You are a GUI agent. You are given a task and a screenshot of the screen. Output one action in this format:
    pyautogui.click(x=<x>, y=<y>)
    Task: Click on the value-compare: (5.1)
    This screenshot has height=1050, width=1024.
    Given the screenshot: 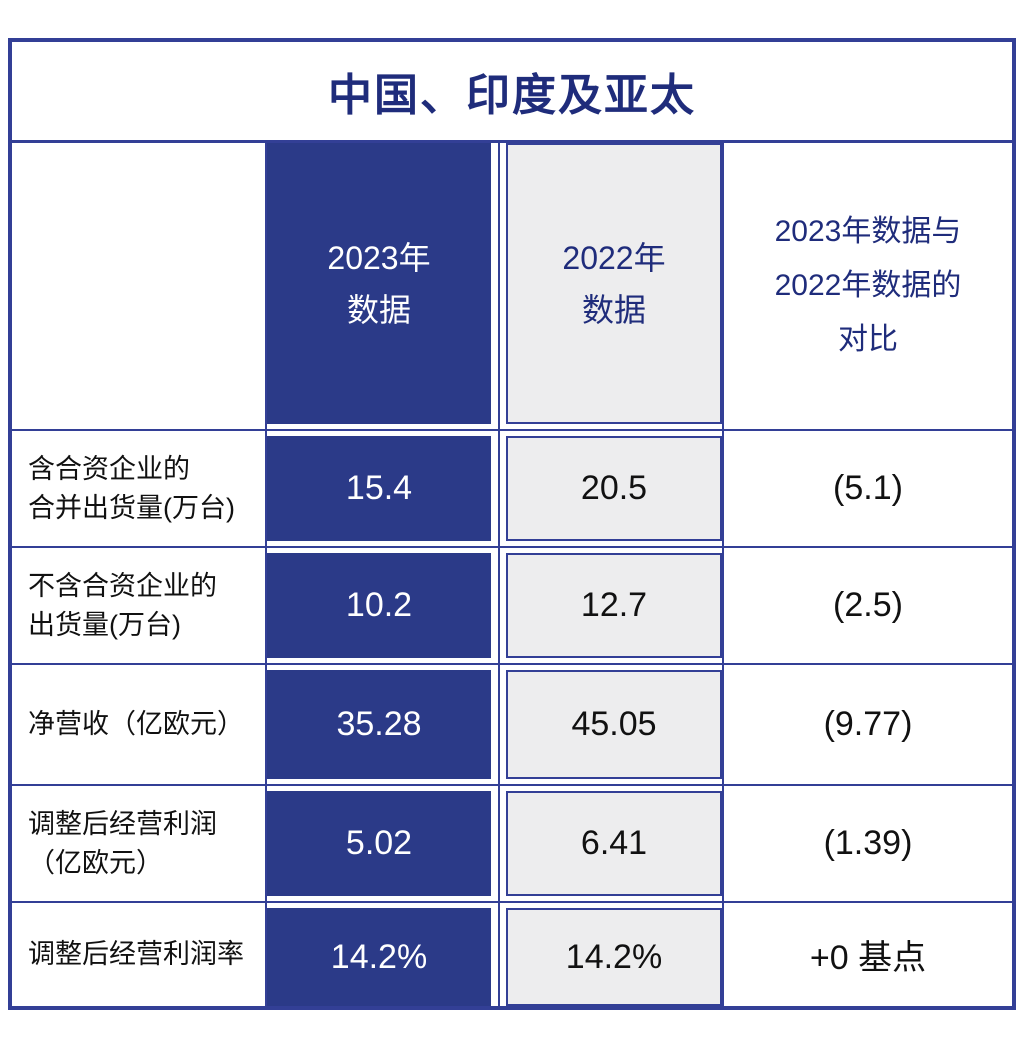 What is the action you would take?
    pyautogui.click(x=868, y=488)
    